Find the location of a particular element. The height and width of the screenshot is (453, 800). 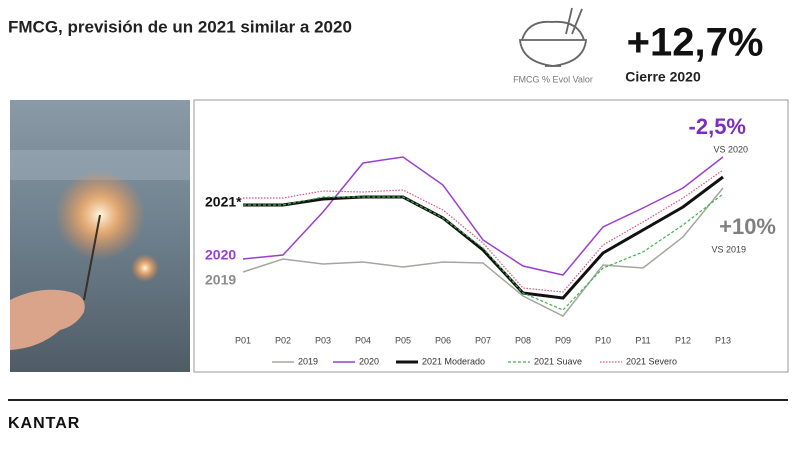

legend-label: 2019 is located at coordinates (308, 361).